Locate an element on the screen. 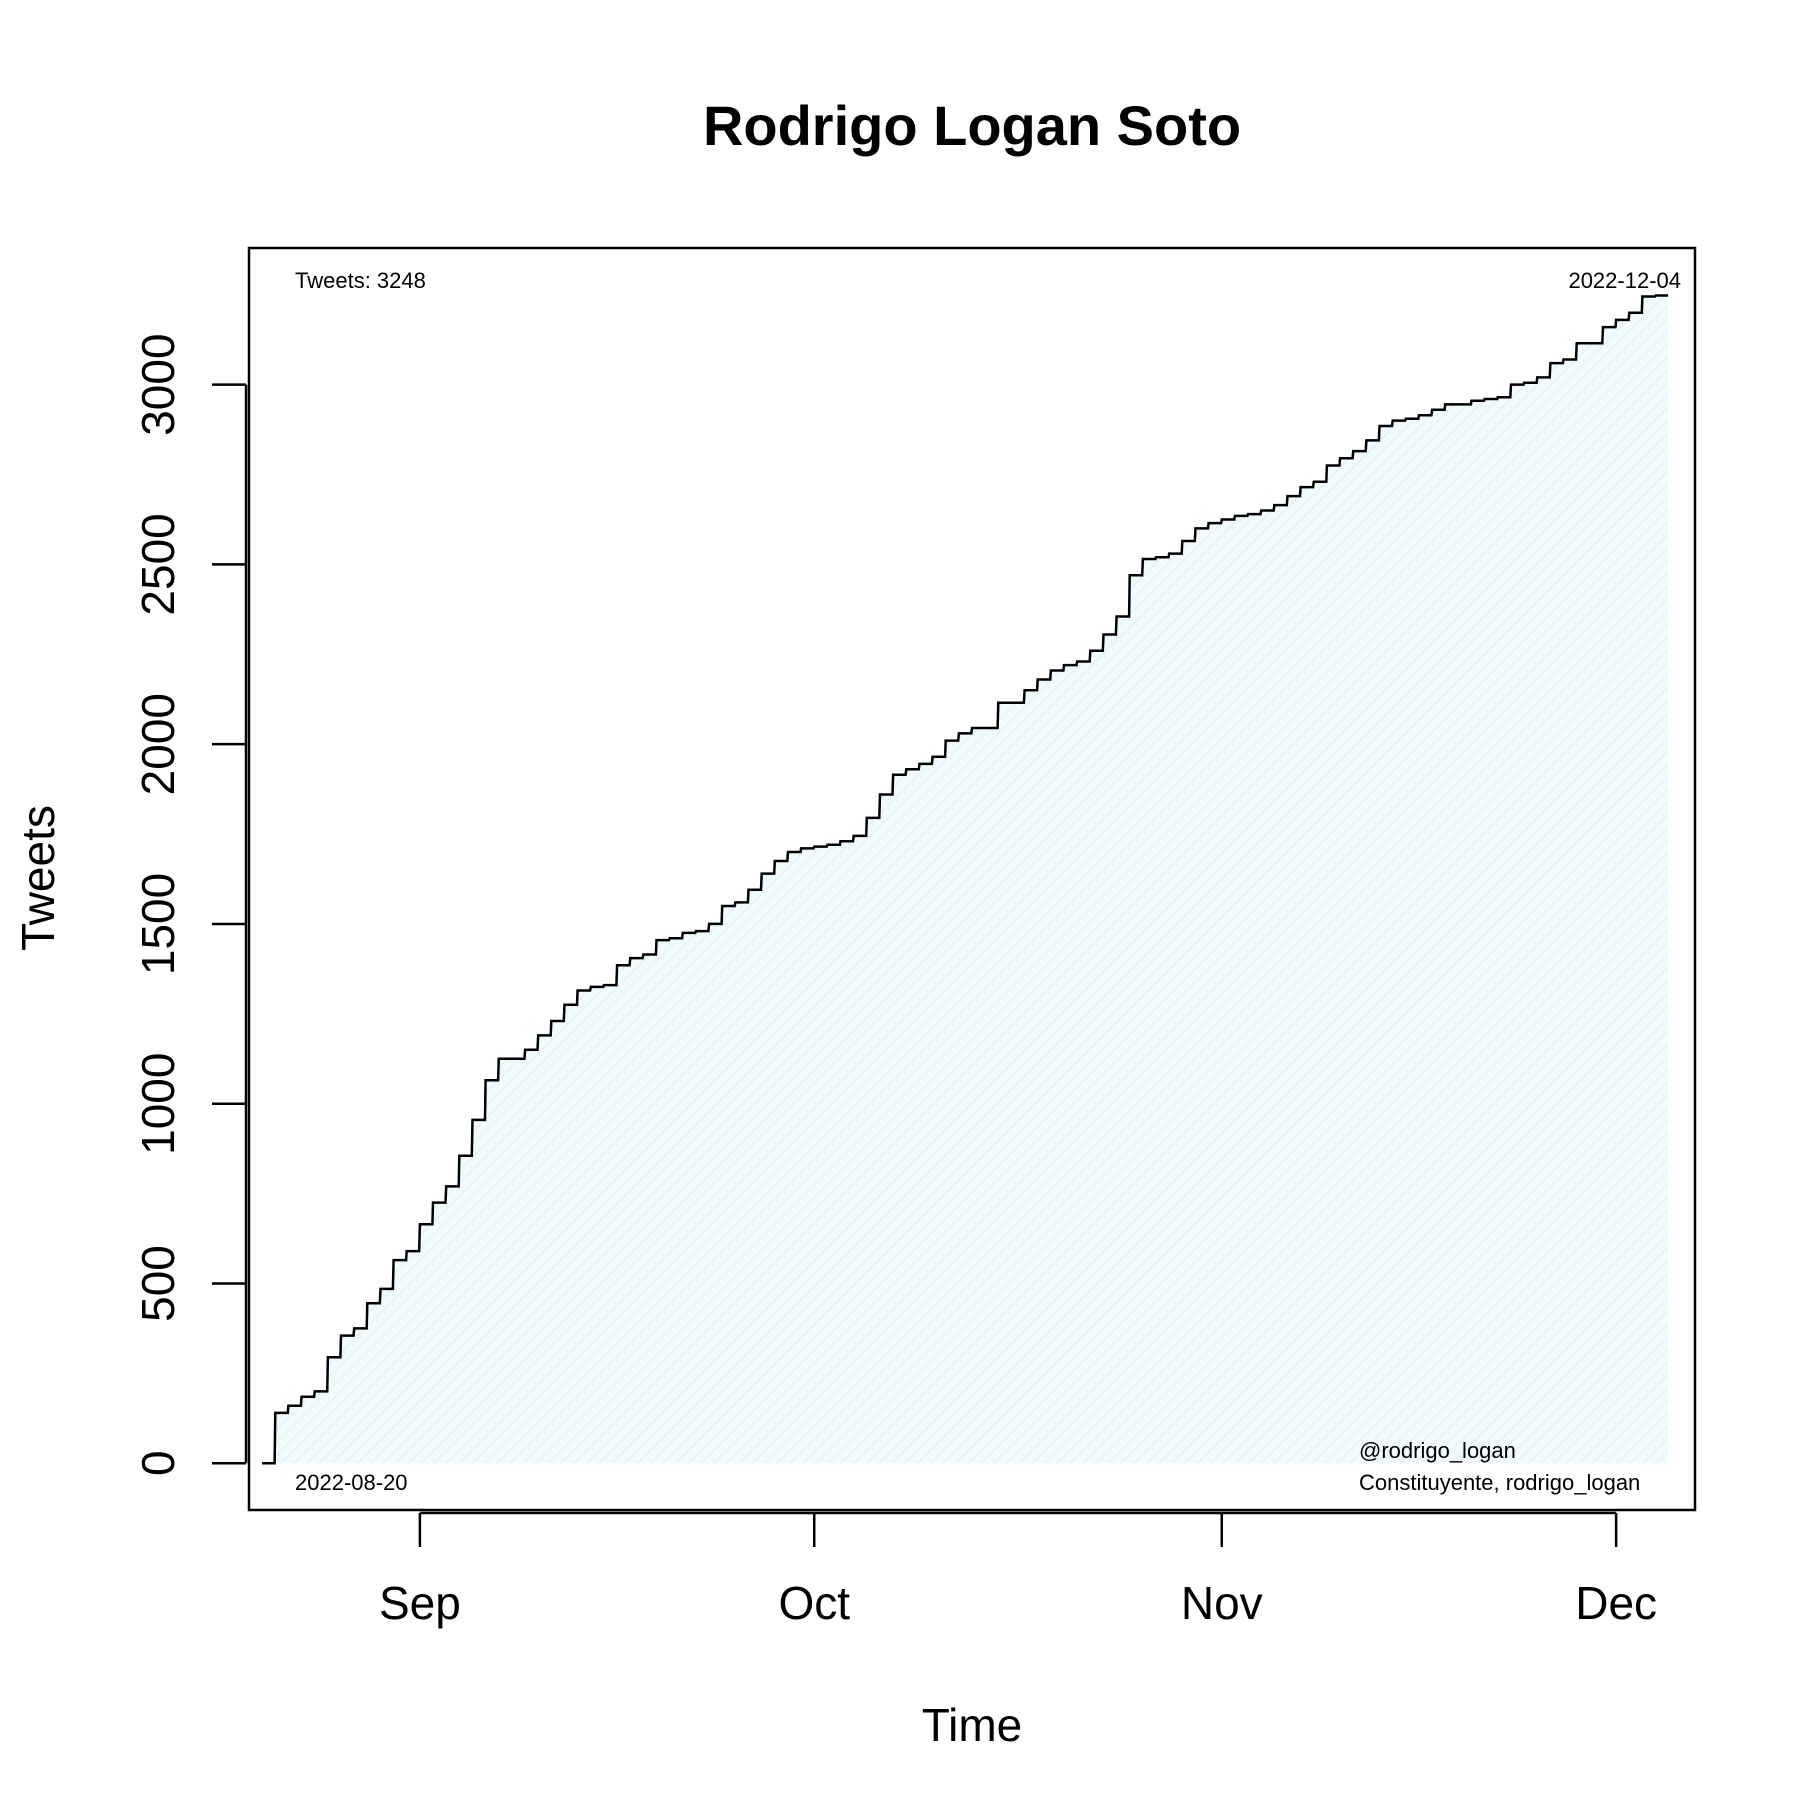 The height and width of the screenshot is (1800, 1800). x-tick-label: Oct is located at coordinates (814, 1603).